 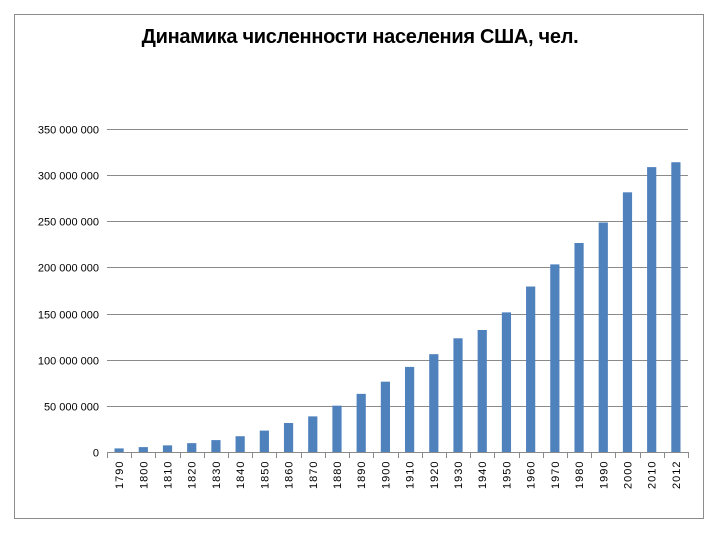 What do you see at coordinates (290, 475) in the screenshot?
I see `x-tick-label: 1860` at bounding box center [290, 475].